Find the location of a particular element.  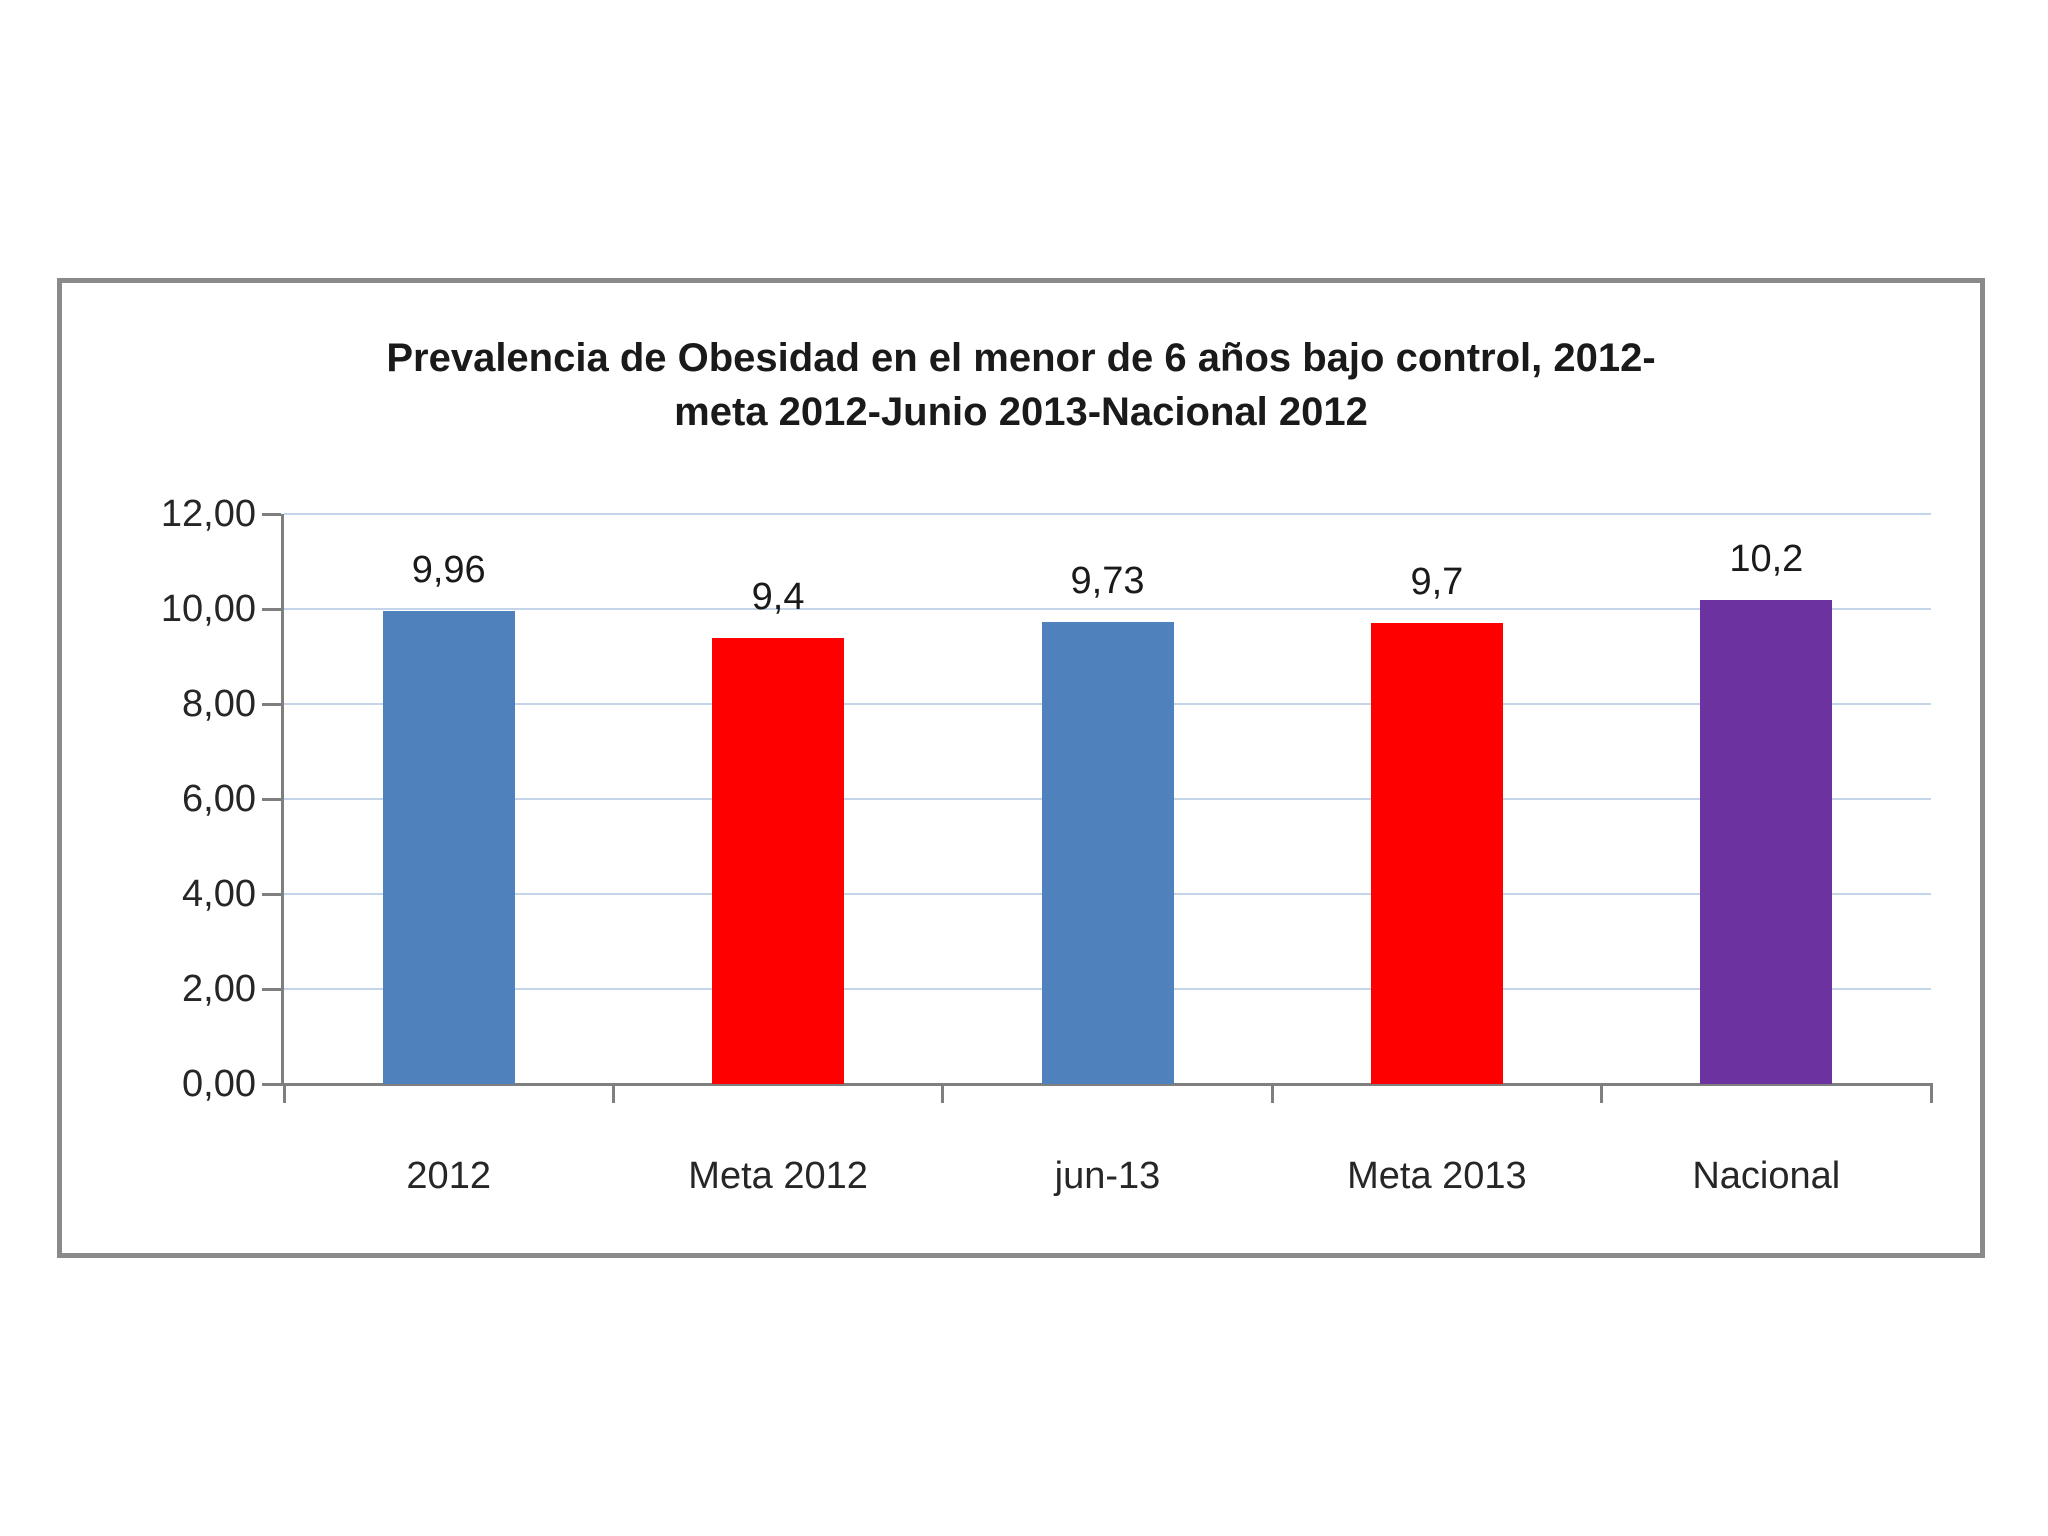

bar-value-label: 10,2 is located at coordinates (1766, 558).